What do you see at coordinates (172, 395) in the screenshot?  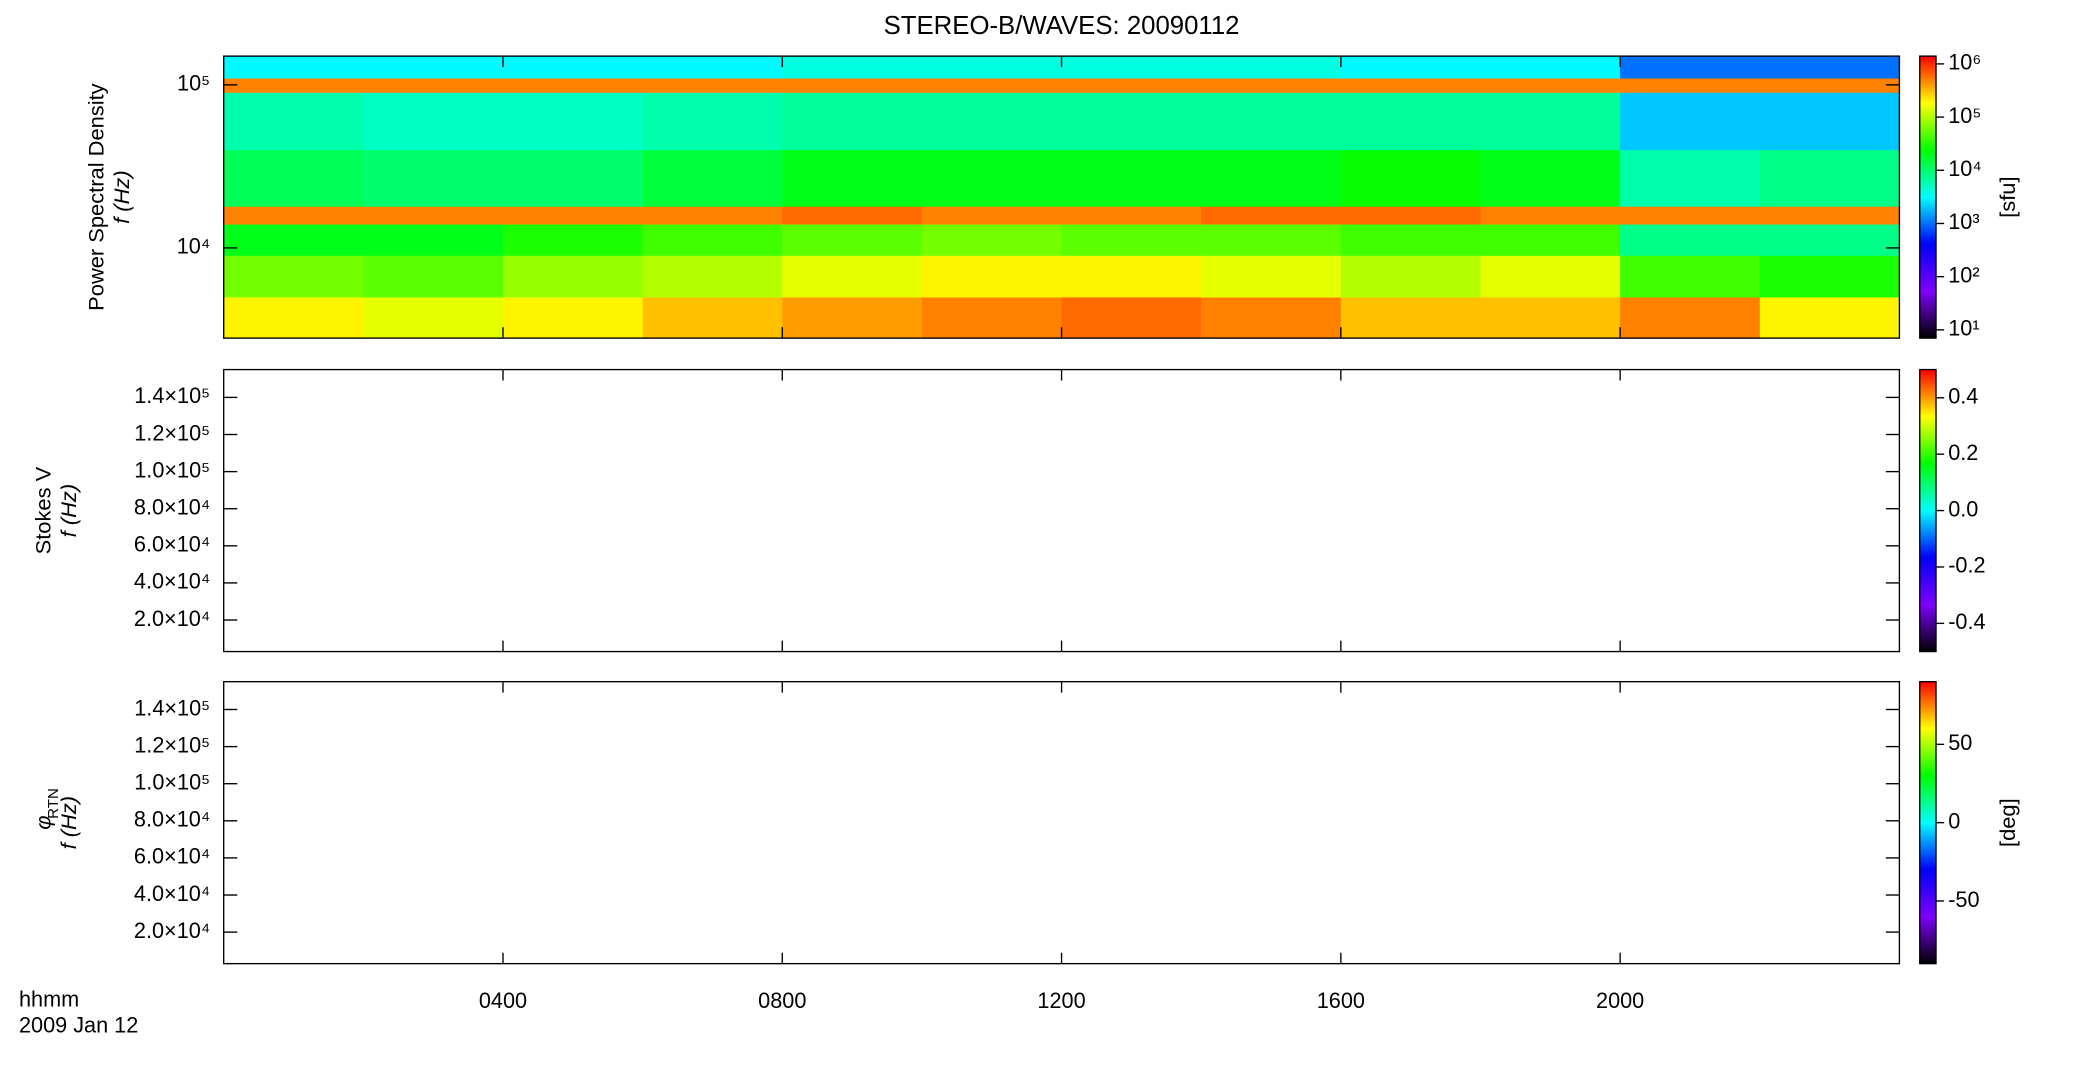 I see `y-tick-label: 1.4×10⁵` at bounding box center [172, 395].